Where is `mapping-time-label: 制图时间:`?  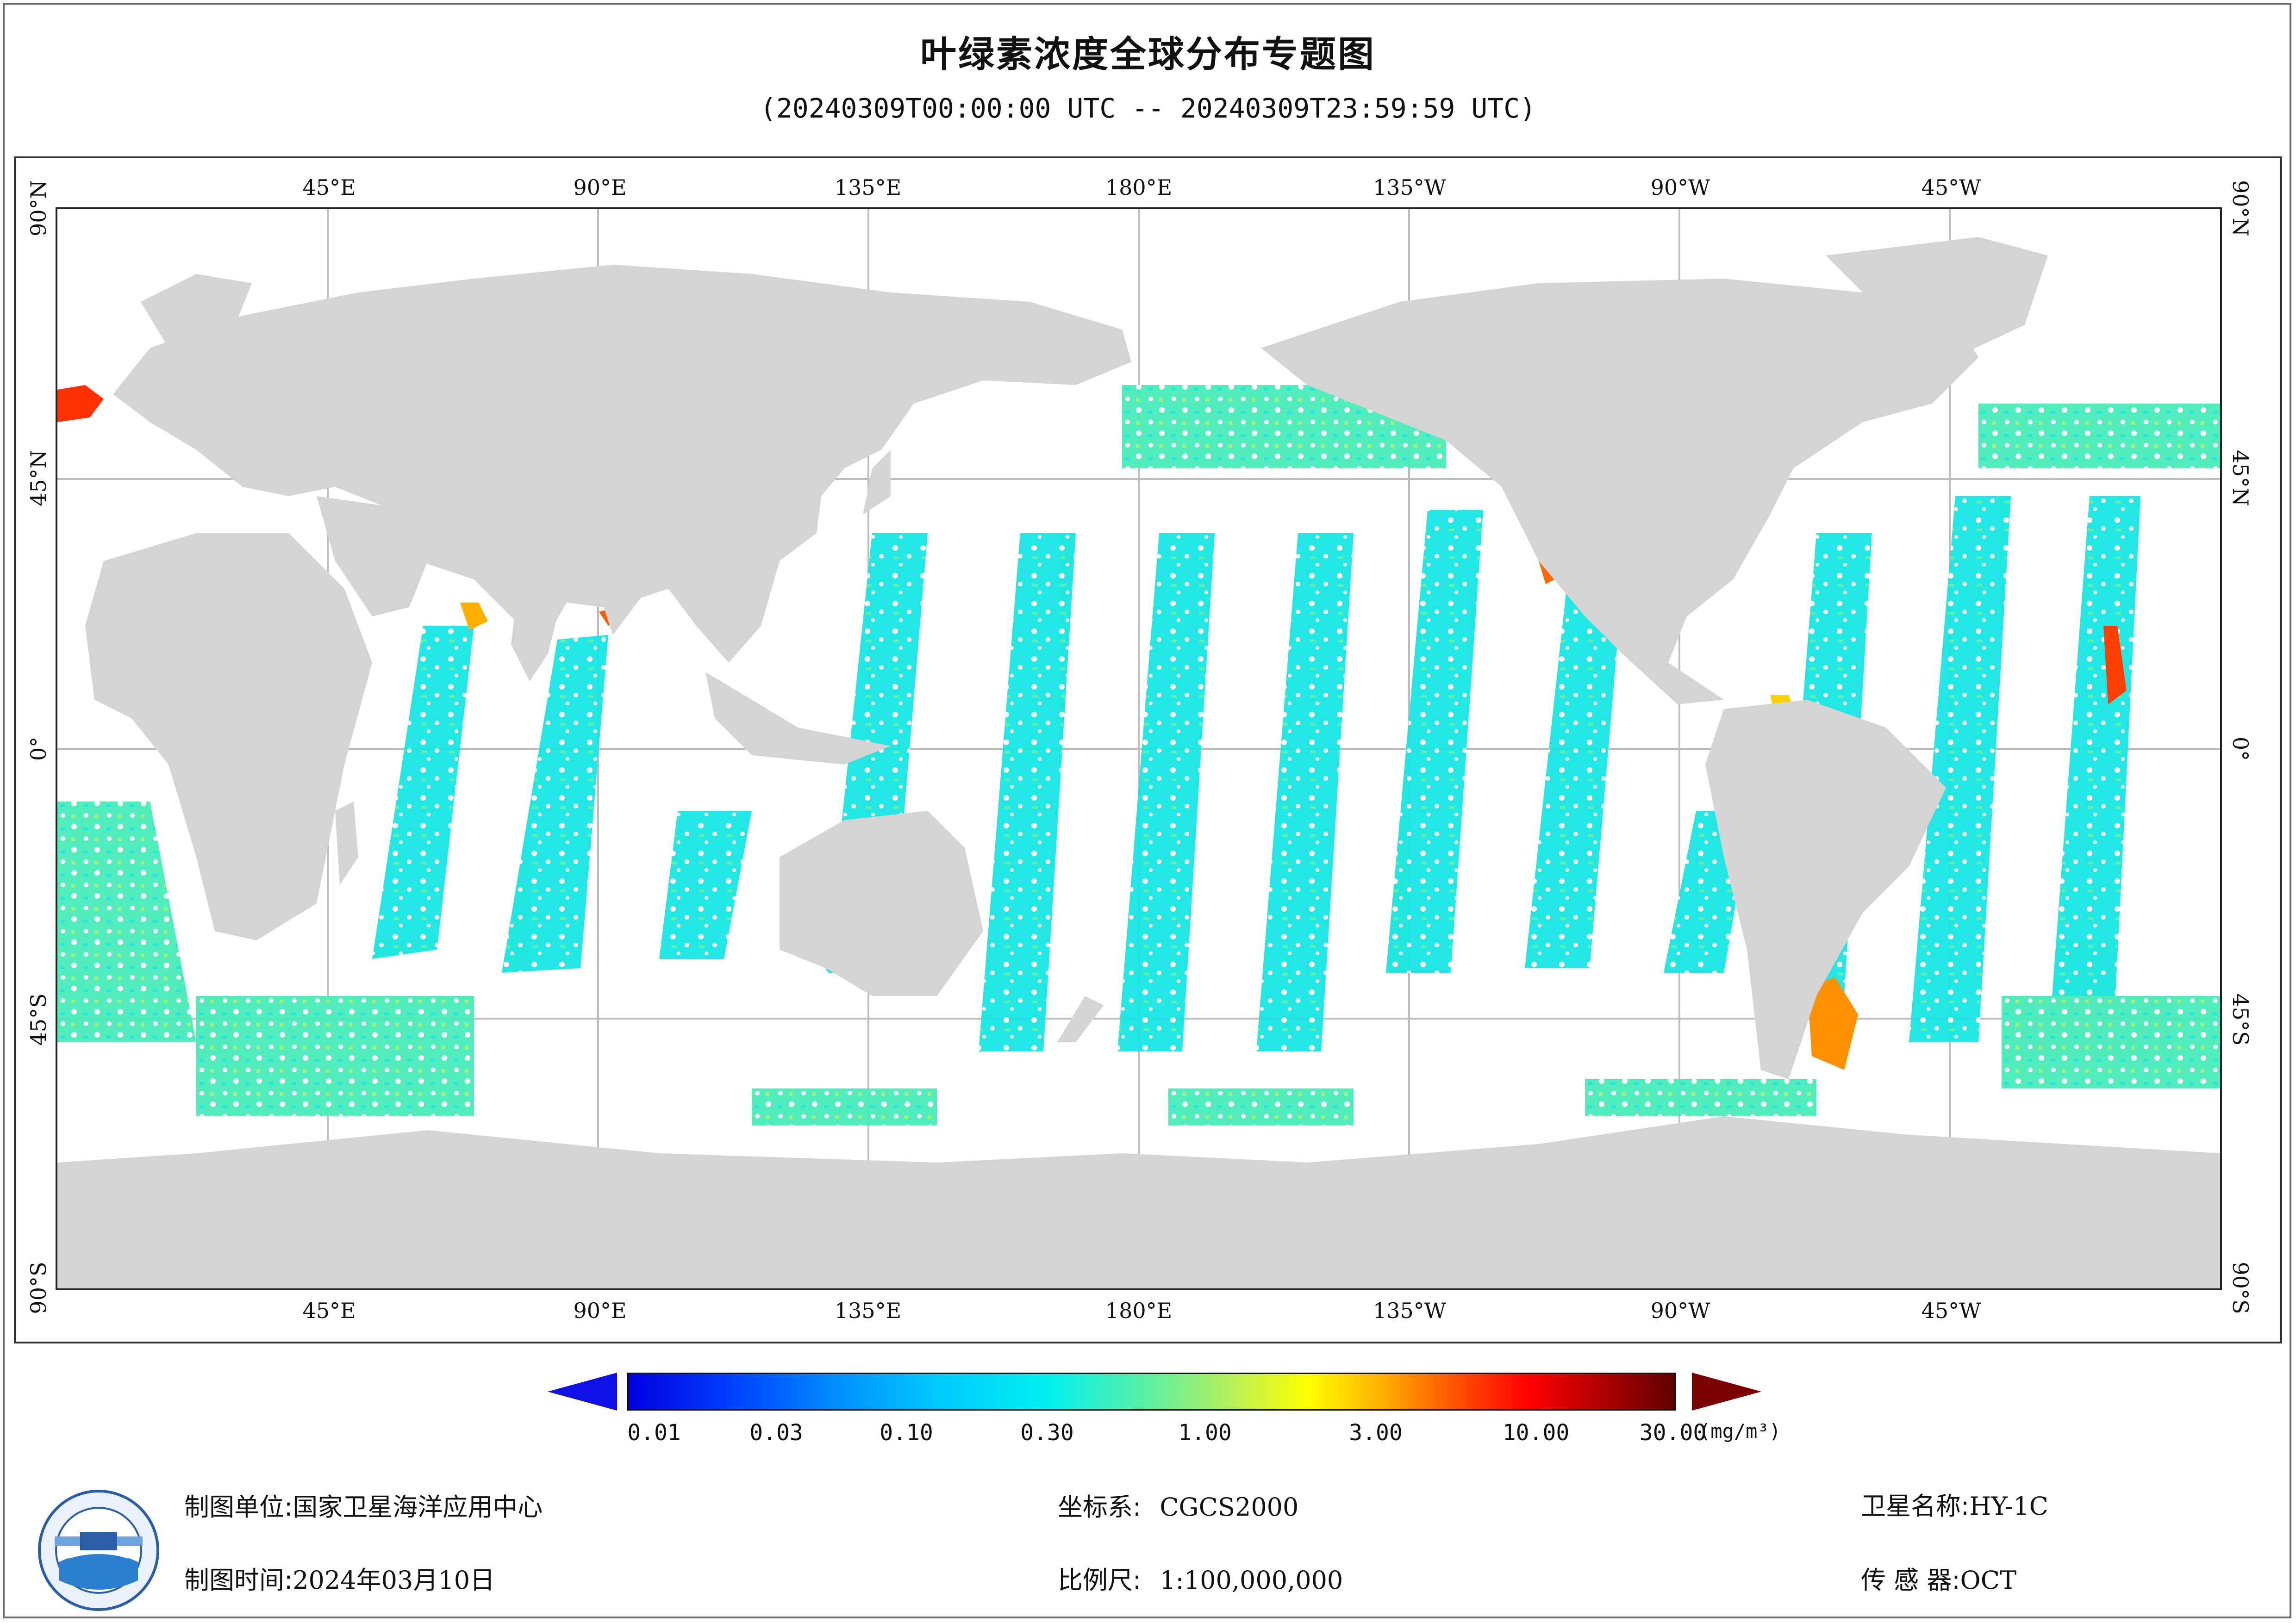 mapping-time-label: 制图时间: is located at coordinates (239, 1580).